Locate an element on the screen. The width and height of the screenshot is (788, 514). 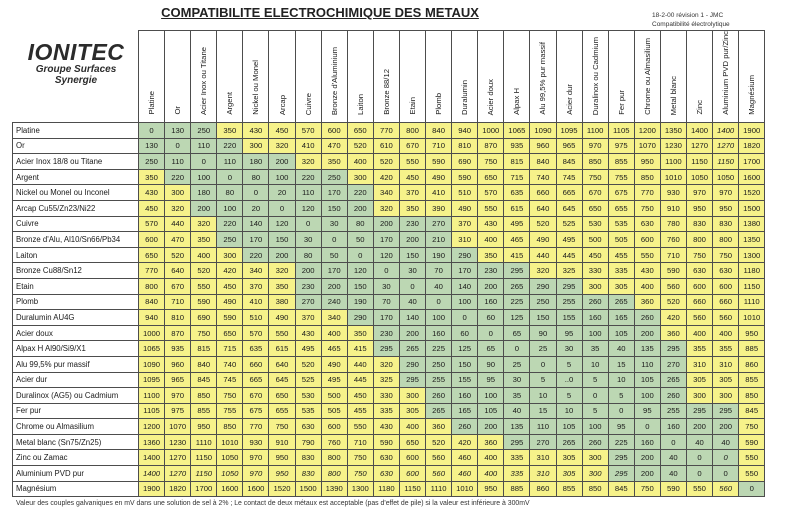
table-cell: 630 is located at coordinates (386, 473).